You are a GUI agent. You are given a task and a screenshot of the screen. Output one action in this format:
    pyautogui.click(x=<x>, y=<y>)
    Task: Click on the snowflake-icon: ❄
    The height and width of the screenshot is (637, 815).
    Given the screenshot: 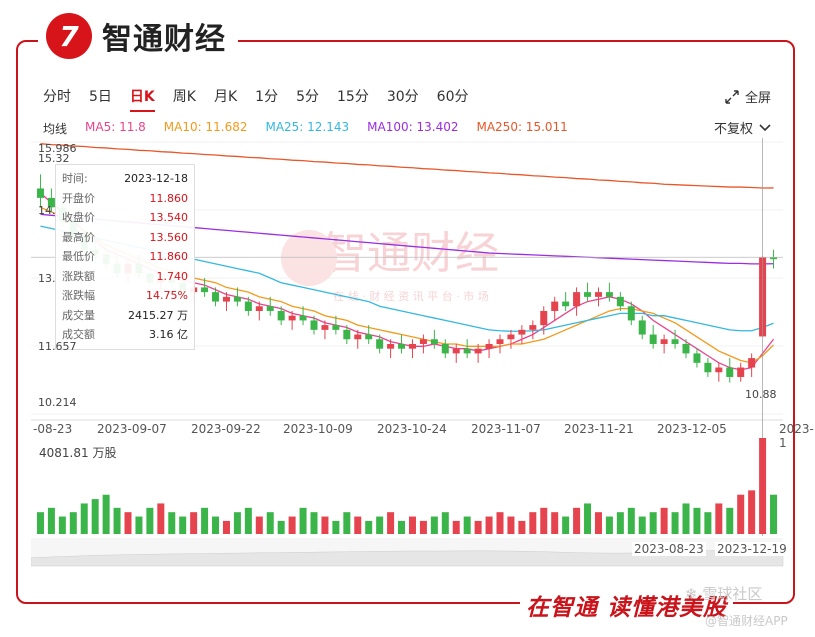 What is the action you would take?
    pyautogui.click(x=691, y=594)
    